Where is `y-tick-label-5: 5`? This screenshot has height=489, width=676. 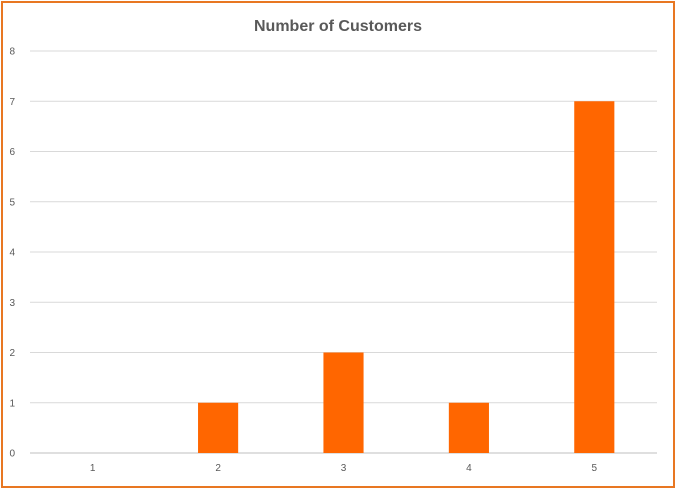
y-tick-label-5: 5 is located at coordinates (12, 202).